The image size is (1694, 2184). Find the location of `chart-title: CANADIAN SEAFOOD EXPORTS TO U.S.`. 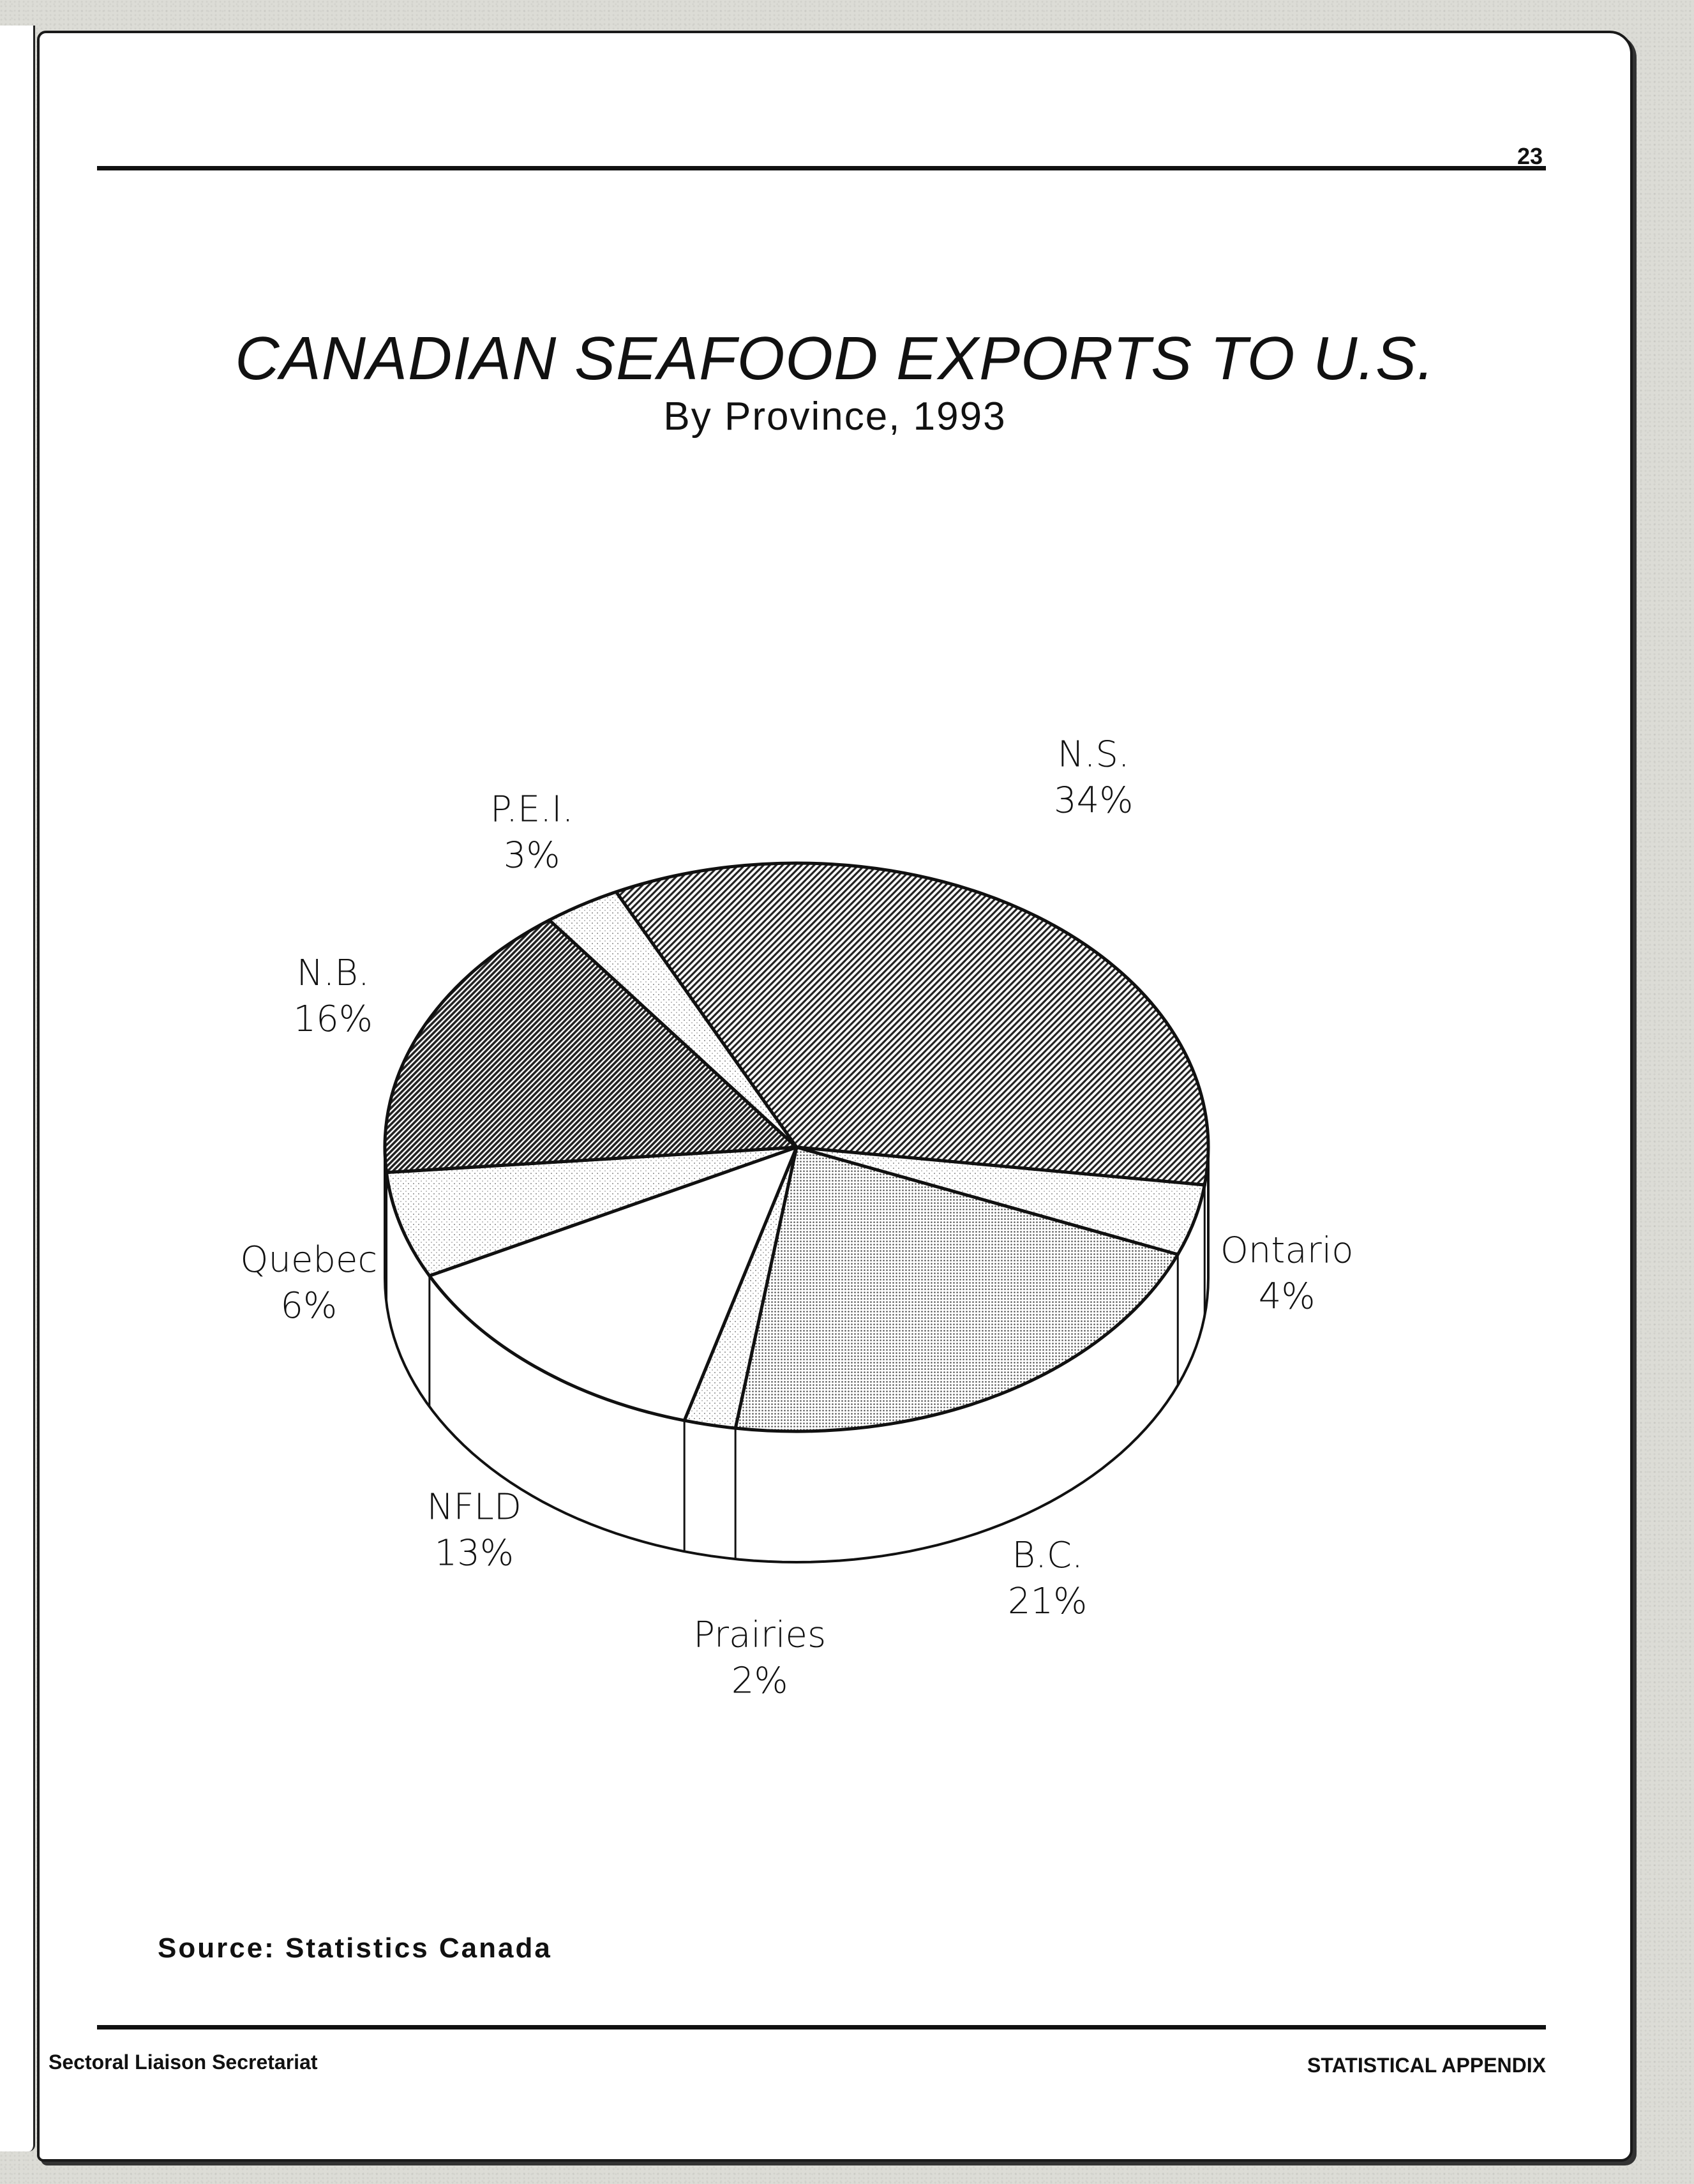

chart-title: CANADIAN SEAFOOD EXPORTS TO U.S. is located at coordinates (835, 359).